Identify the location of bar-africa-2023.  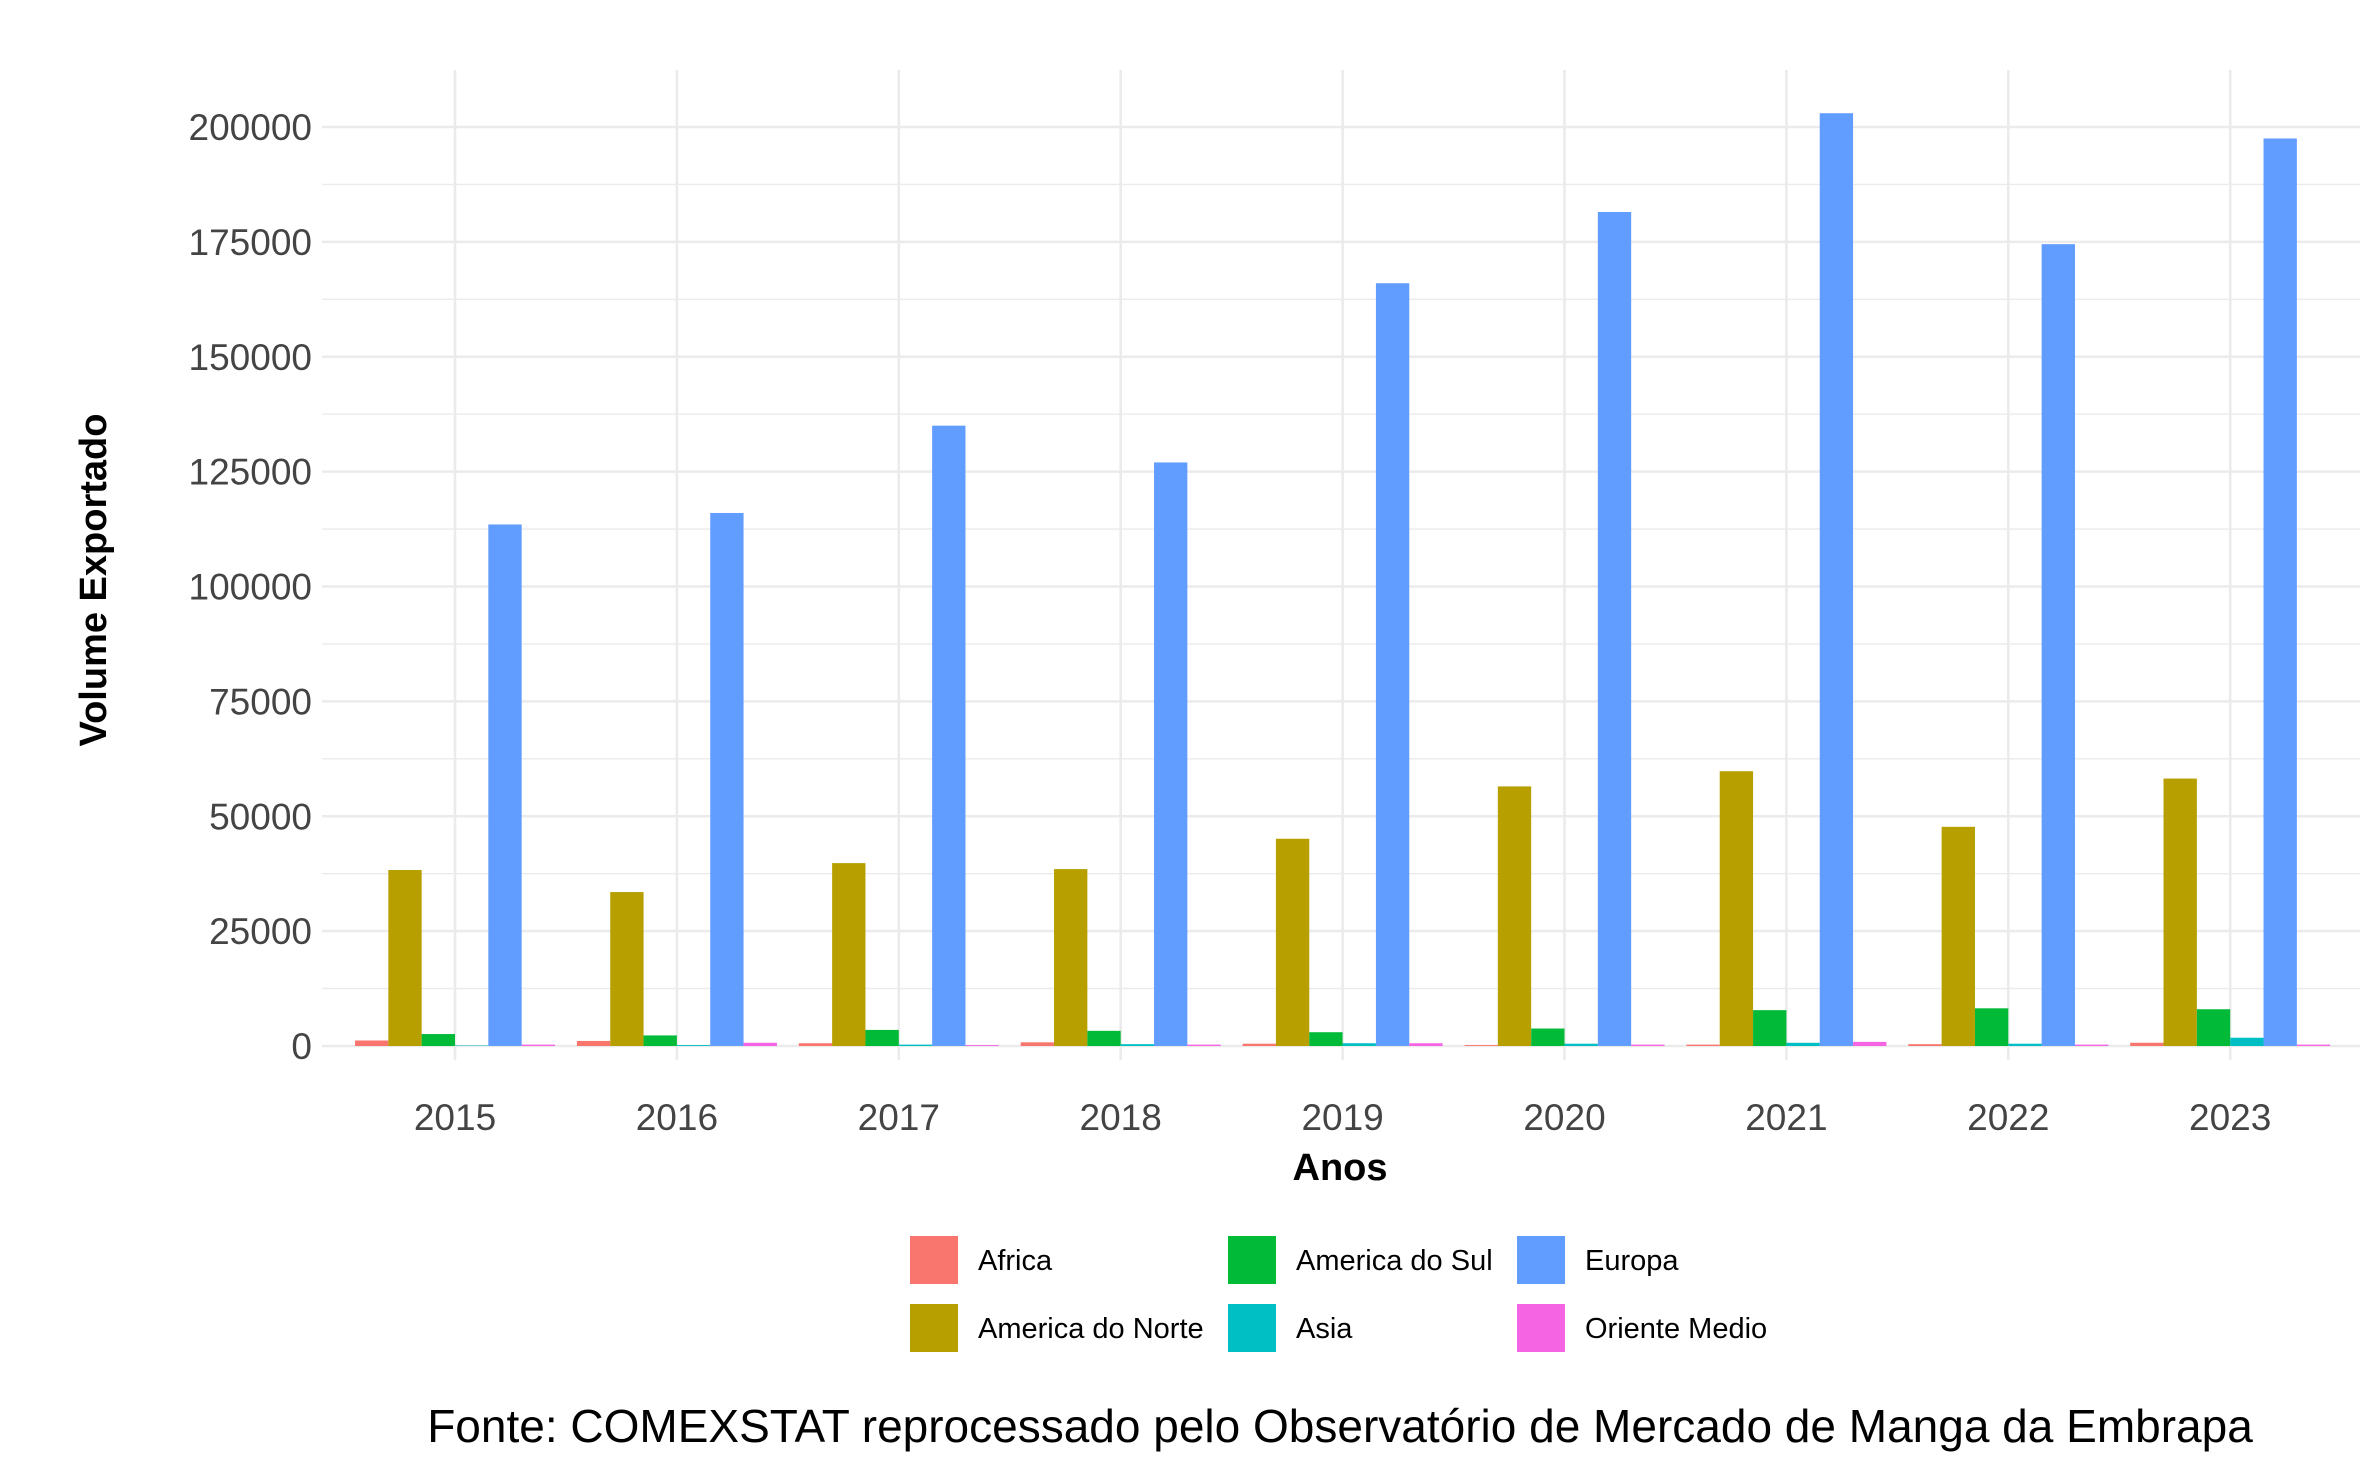
(2147, 1044).